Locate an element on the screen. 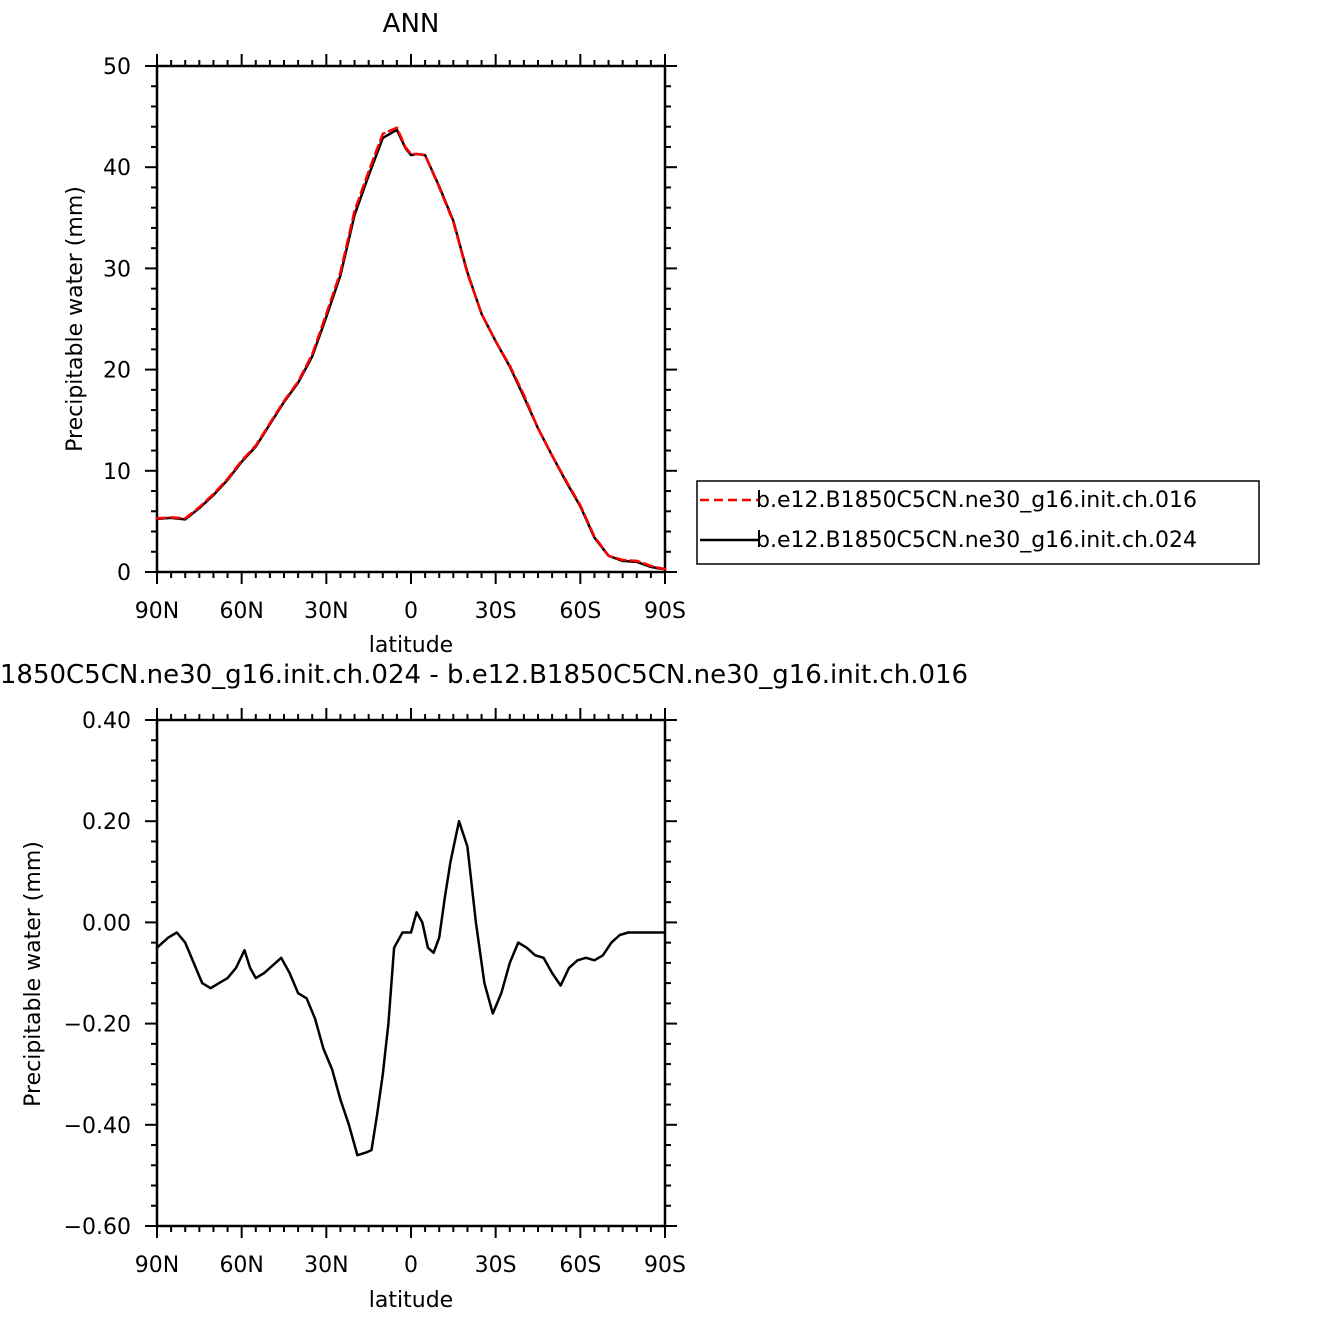 The image size is (1322, 1319). legend-box is located at coordinates (978, 522).